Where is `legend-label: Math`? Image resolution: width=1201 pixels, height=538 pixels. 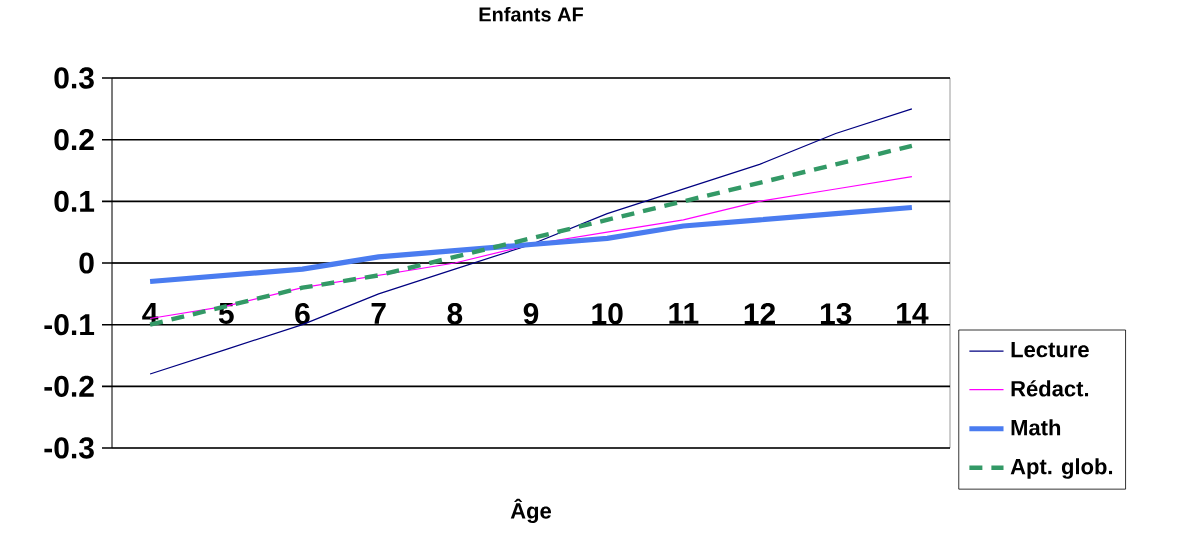 legend-label: Math is located at coordinates (1036, 427).